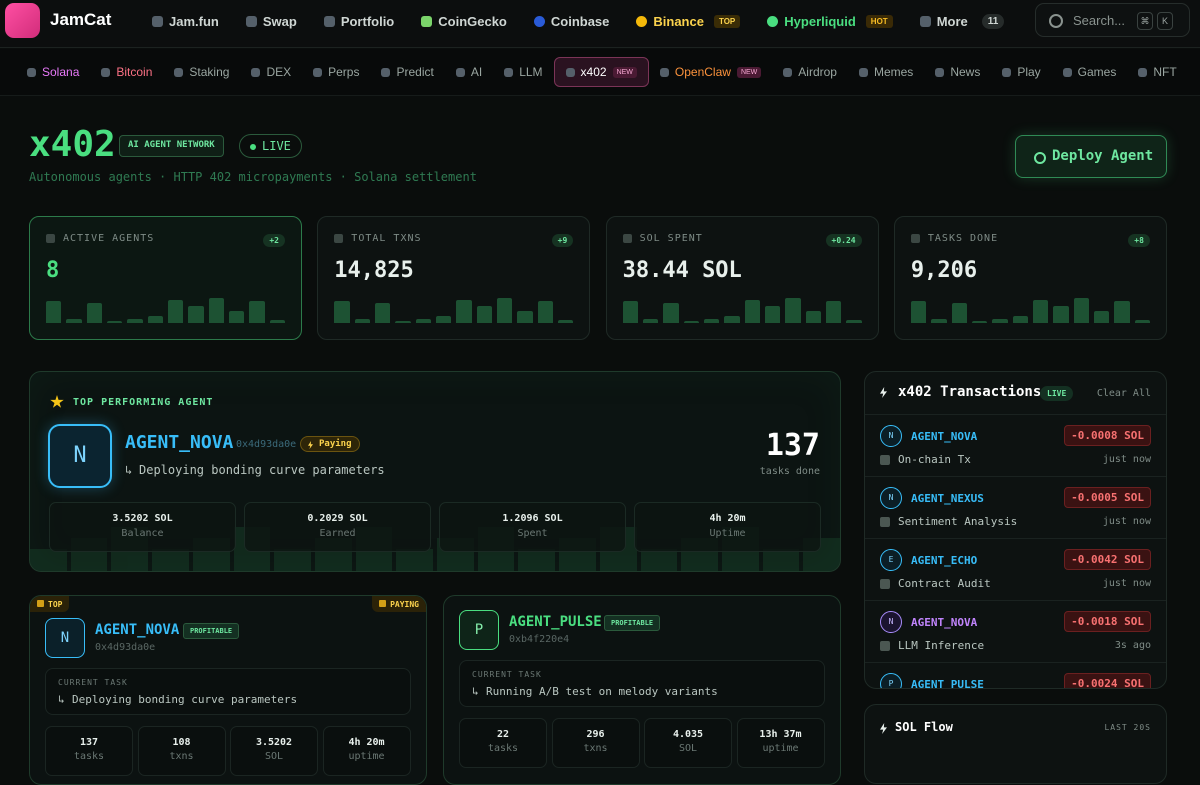 The height and width of the screenshot is (785, 1200). What do you see at coordinates (742, 278) in the screenshot?
I see `stat-card: SOL SPENT +0.24 38.44 SOL` at bounding box center [742, 278].